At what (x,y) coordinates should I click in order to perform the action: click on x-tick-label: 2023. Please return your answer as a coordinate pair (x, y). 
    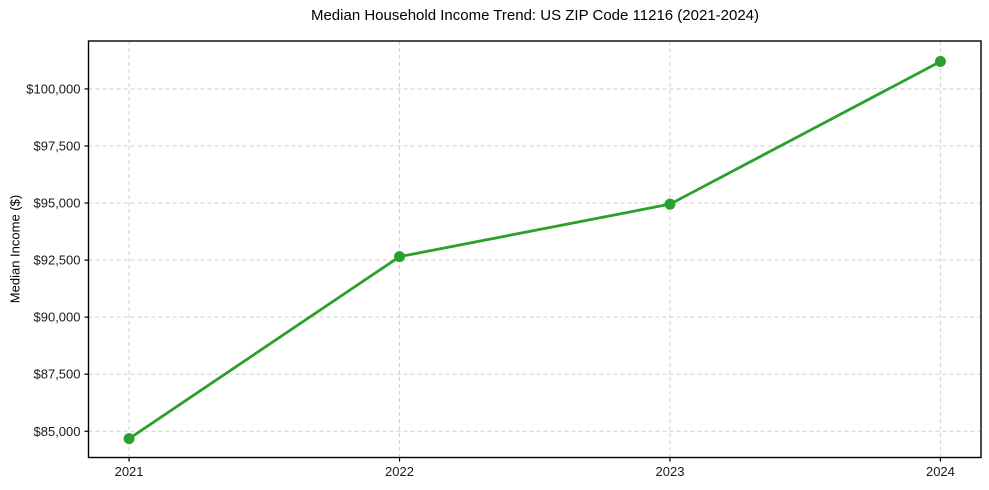
    Looking at the image, I should click on (670, 471).